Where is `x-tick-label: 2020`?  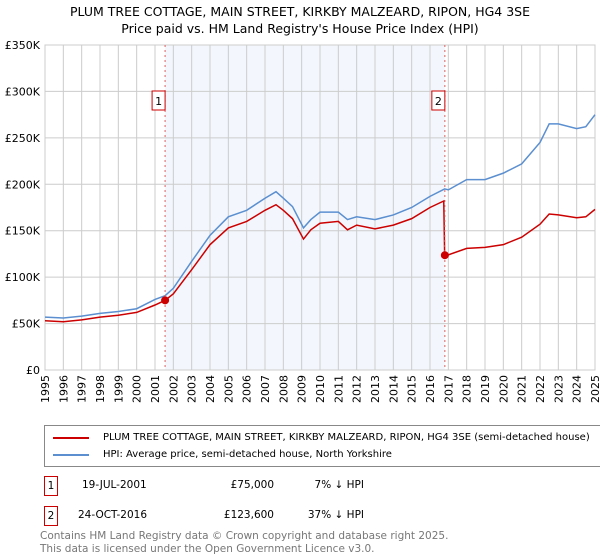
x-tick-label: 2020 is located at coordinates (503, 389).